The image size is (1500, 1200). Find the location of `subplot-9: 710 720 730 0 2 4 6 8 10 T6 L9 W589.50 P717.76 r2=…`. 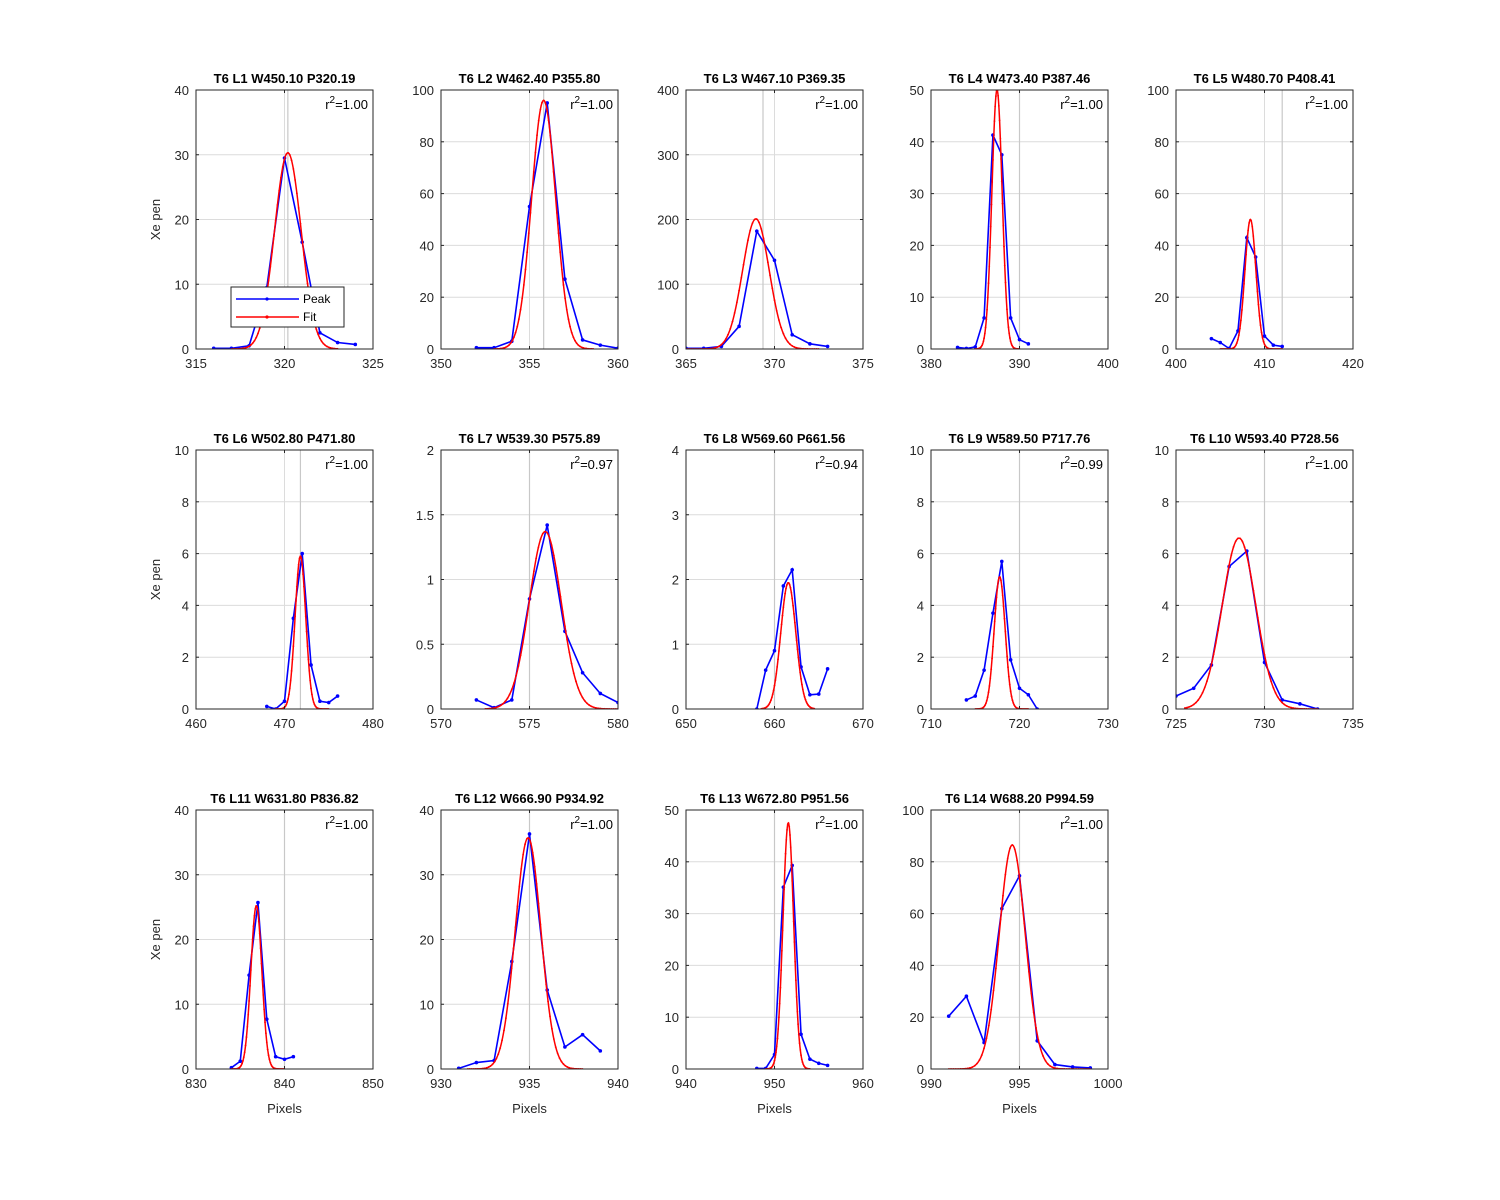

subplot-9: 710 720 730 0 2 4 6 8 10 T6 L9 W589.50 P717.76 r2=… is located at coordinates (1014, 581).